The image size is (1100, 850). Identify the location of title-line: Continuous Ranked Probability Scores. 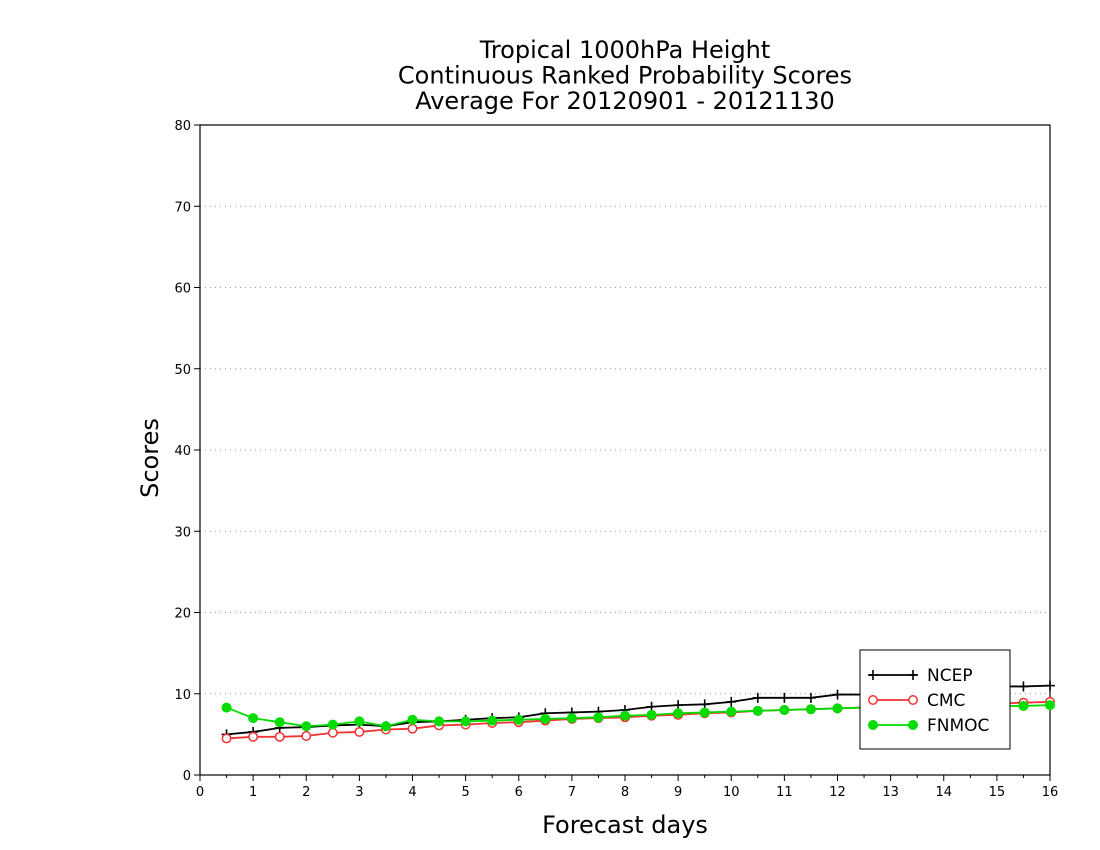
(625, 76).